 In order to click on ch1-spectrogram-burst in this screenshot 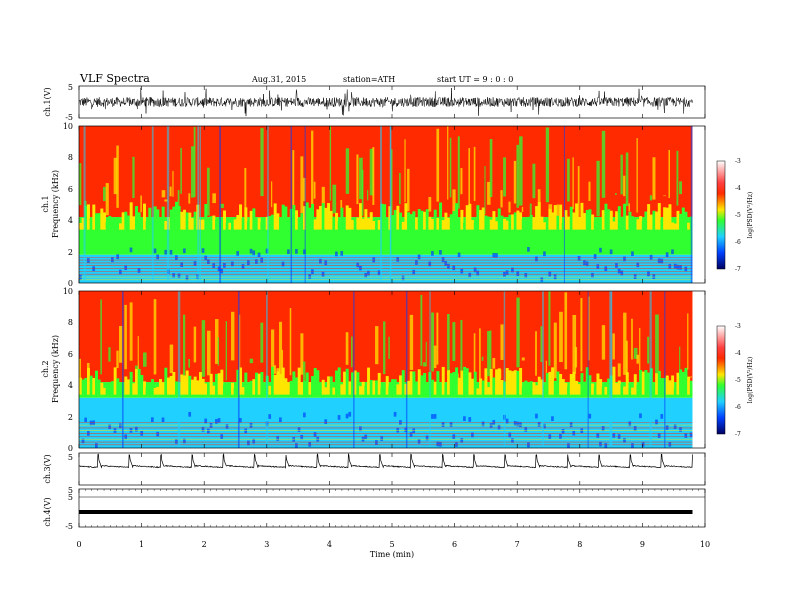, I will do `click(381, 204)`.